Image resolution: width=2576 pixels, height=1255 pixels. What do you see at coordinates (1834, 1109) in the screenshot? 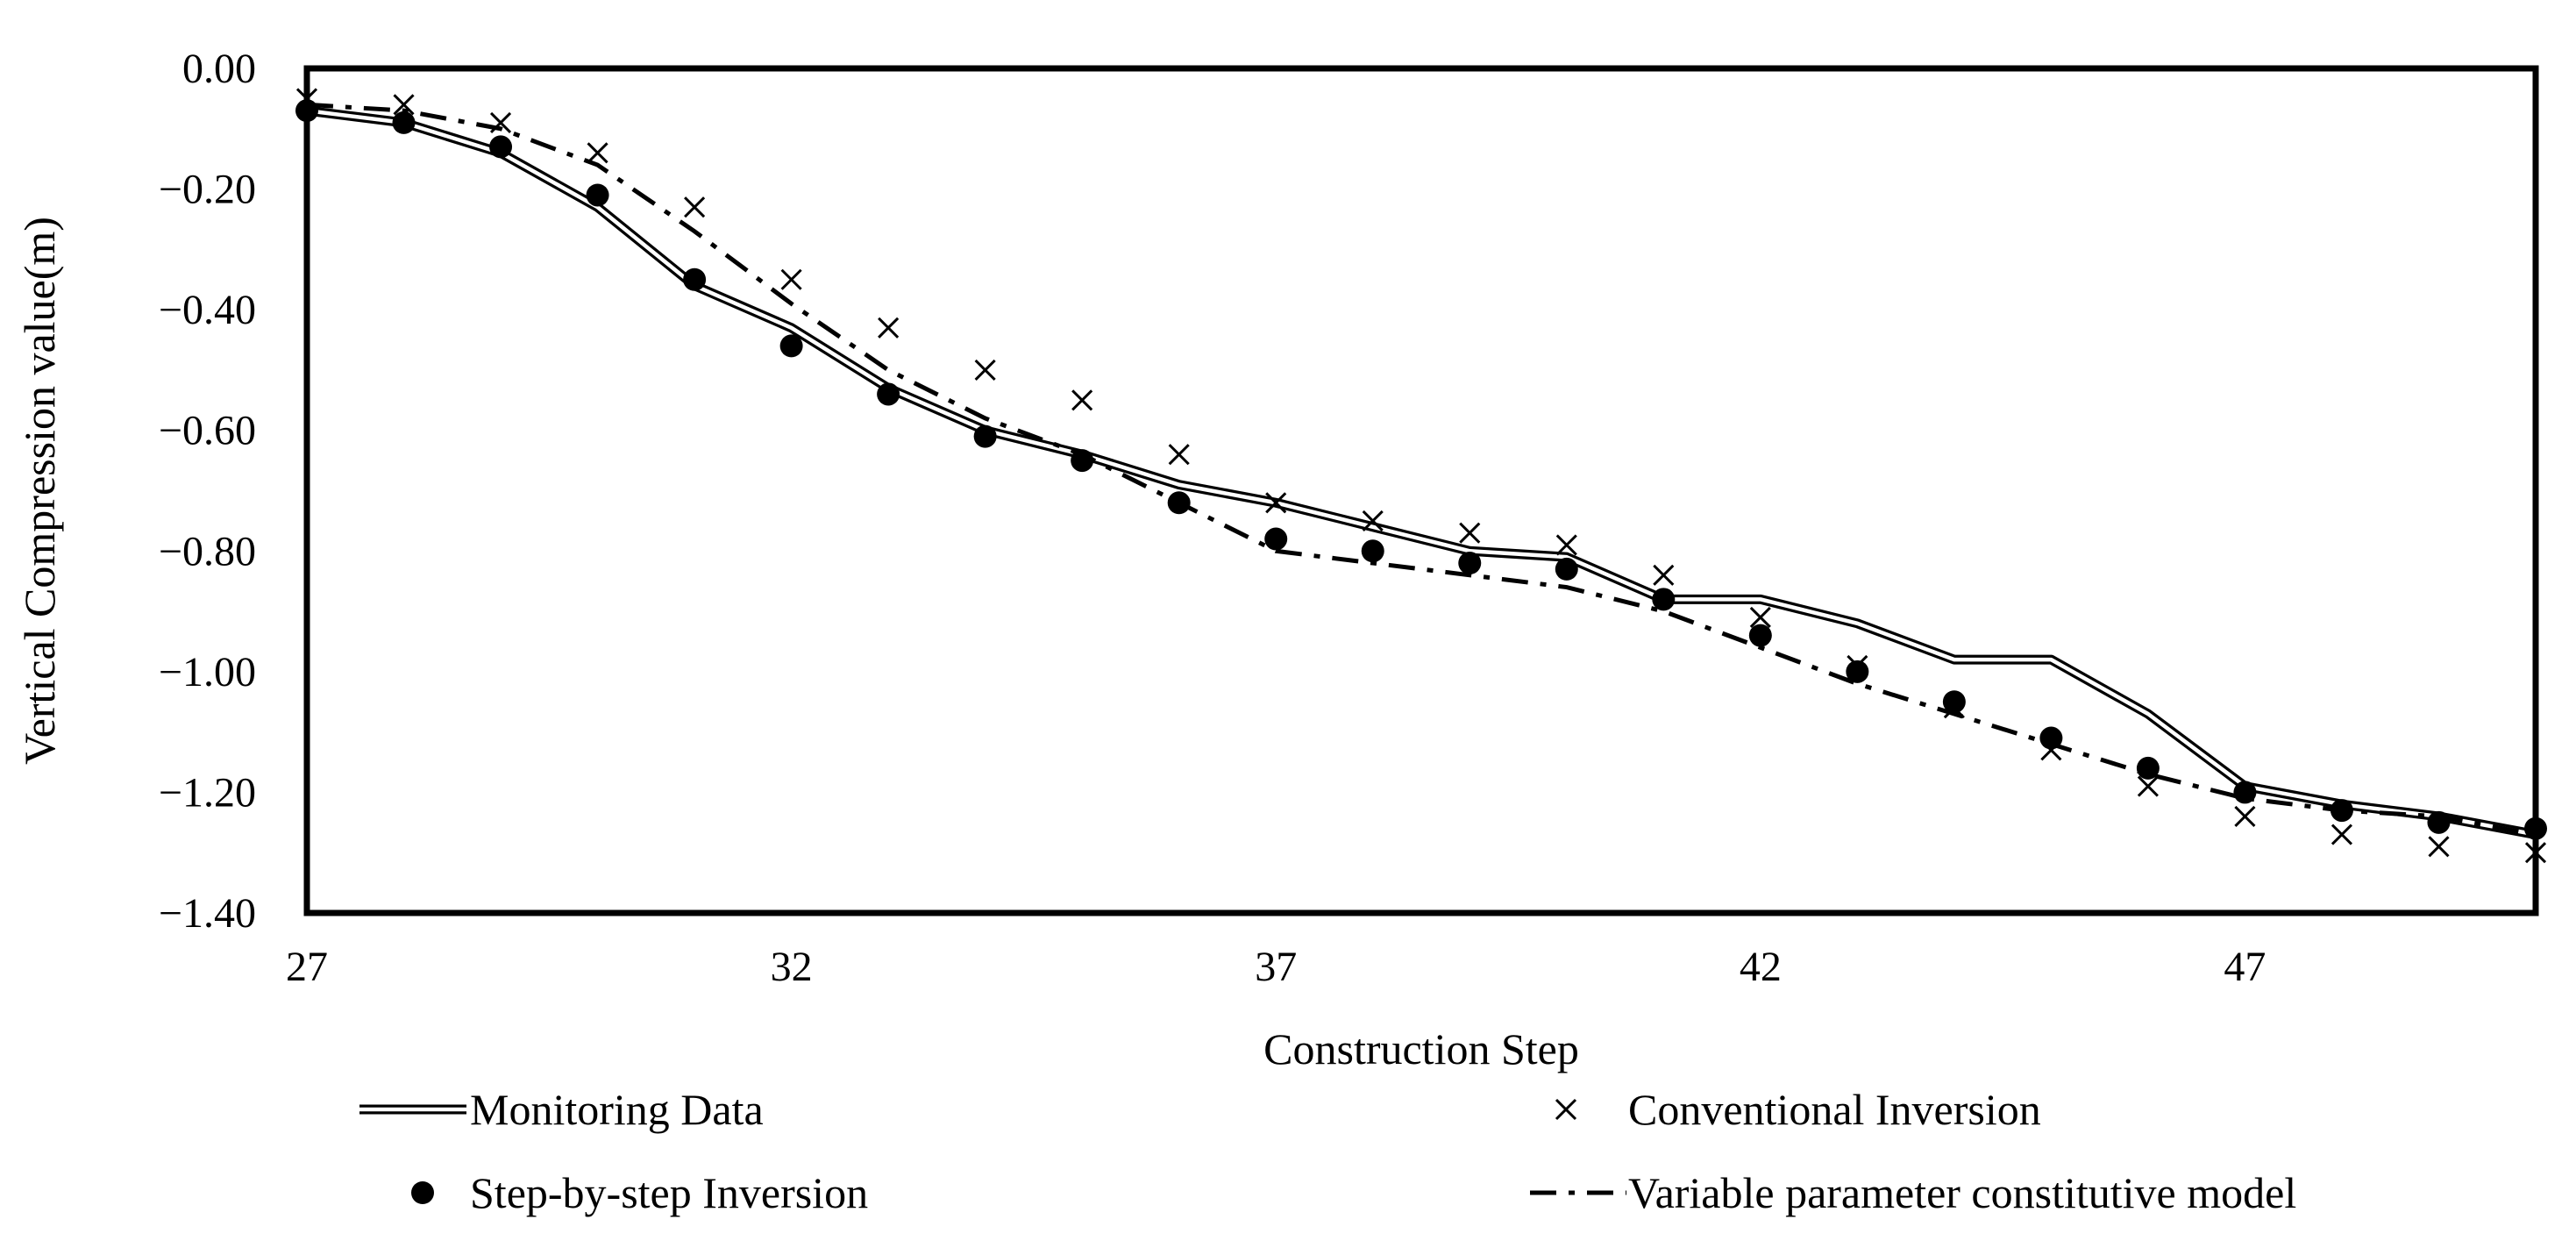
I see `legend-label: Conventional Inversion` at bounding box center [1834, 1109].